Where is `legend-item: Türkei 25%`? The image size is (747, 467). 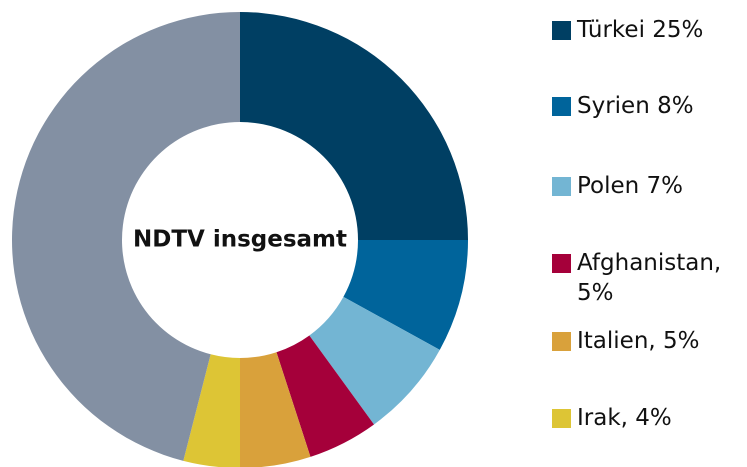
legend-item: Türkei 25% is located at coordinates (647, 30).